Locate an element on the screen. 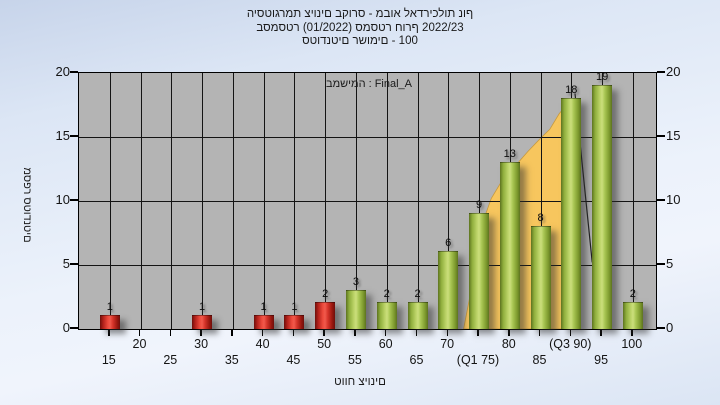 The width and height of the screenshot is (720, 405). x-tick-label: 60 is located at coordinates (385, 344).